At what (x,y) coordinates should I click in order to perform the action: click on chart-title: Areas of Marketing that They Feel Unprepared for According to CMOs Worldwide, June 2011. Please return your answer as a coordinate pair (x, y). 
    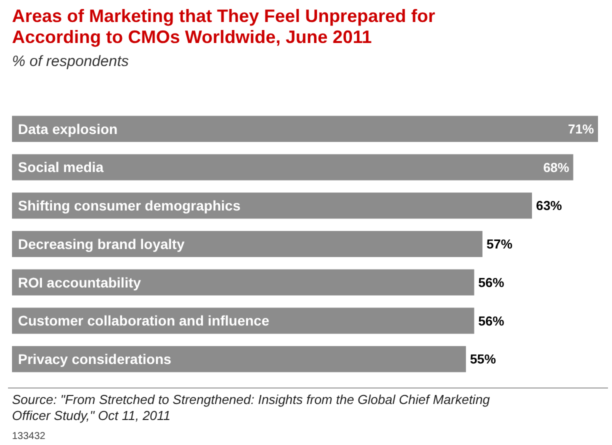
    Looking at the image, I should click on (224, 26).